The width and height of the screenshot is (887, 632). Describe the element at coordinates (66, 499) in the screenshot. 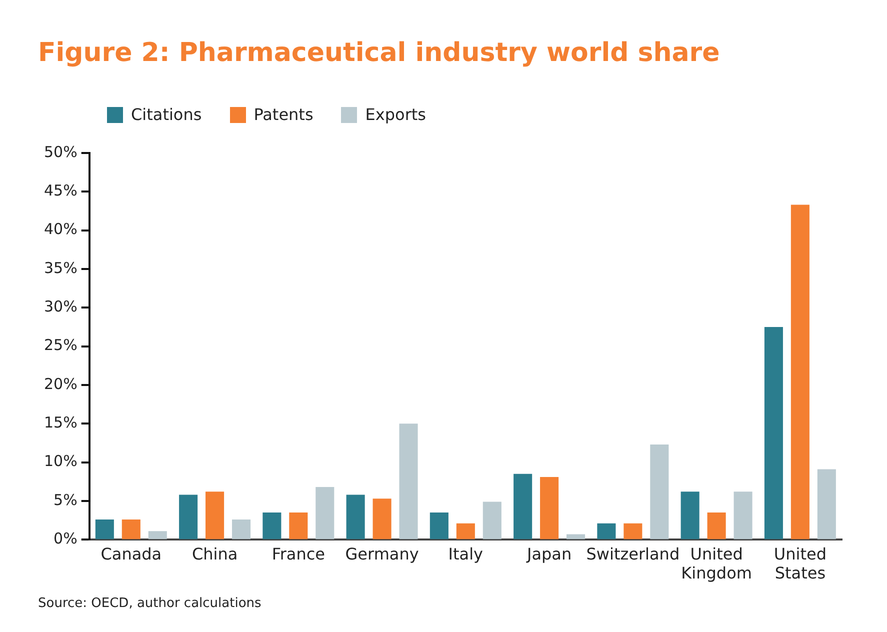

I see `y-tick-label: 5%` at that location.